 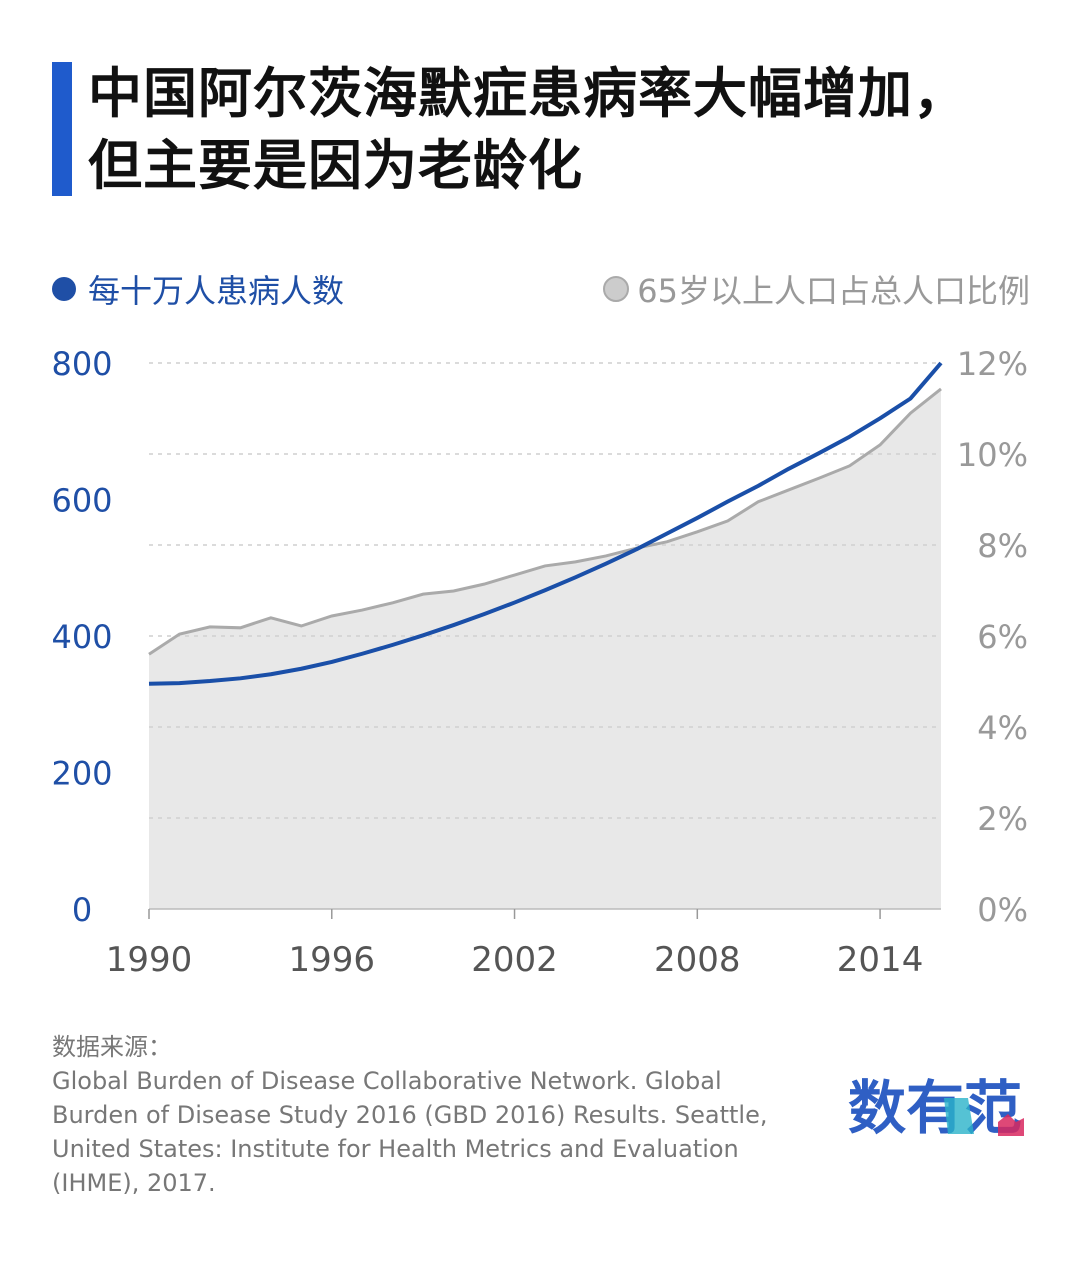 What do you see at coordinates (81, 637) in the screenshot?
I see `y-left-tick-label: 400` at bounding box center [81, 637].